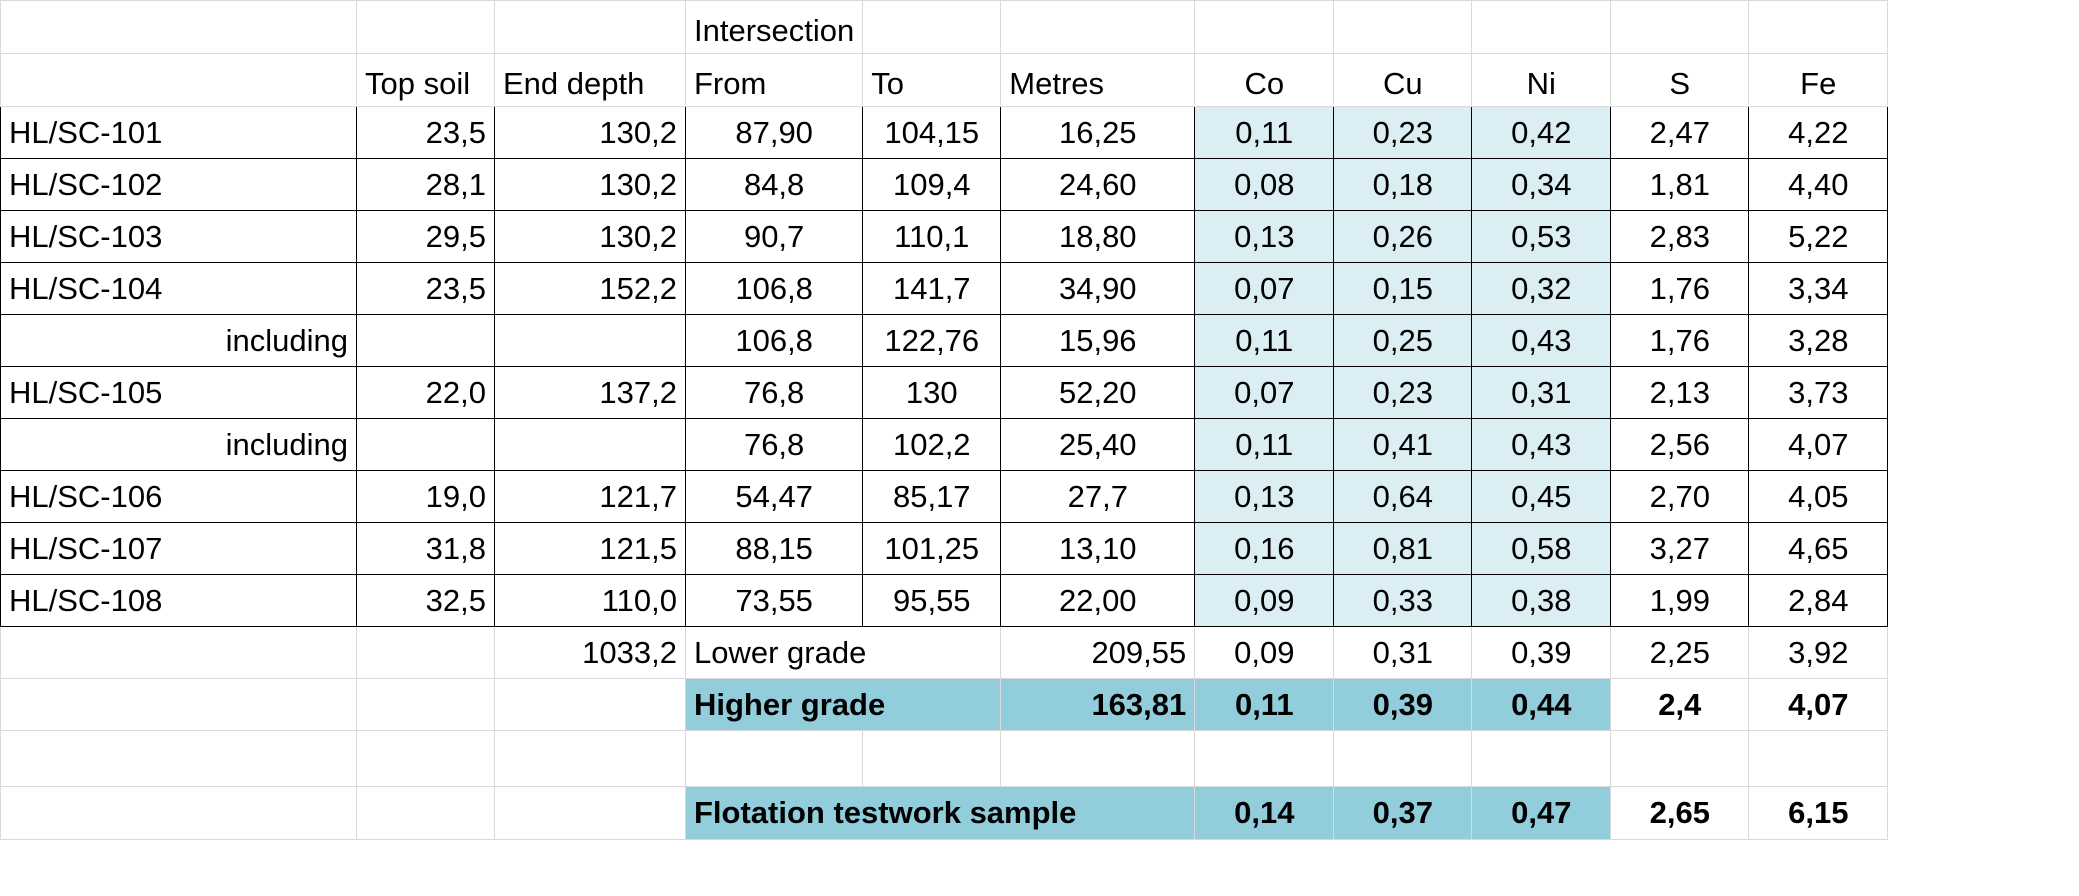 This screenshot has height=896, width=2079. I want to click on top-soil-cell: 31,8, so click(425, 548).